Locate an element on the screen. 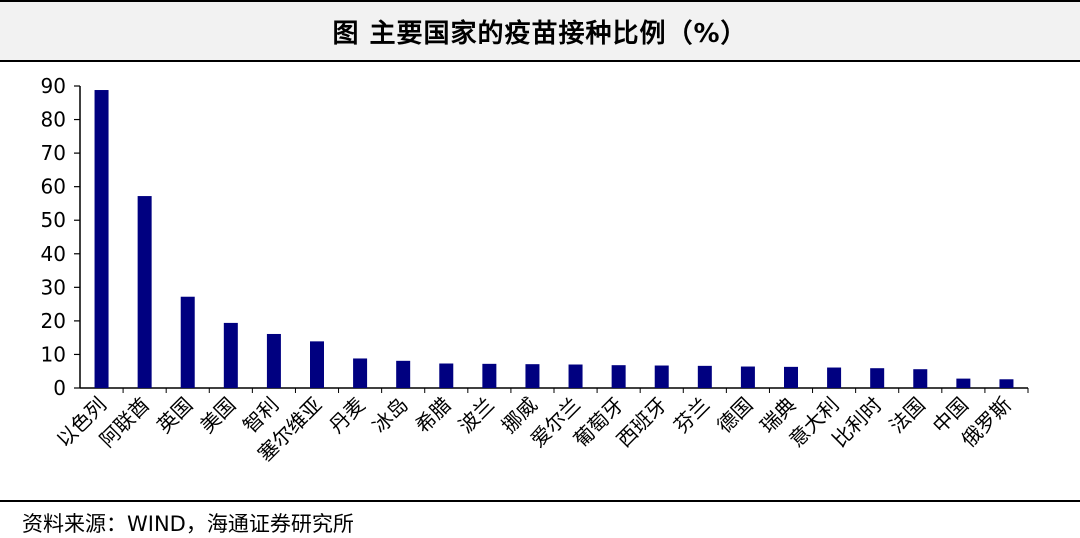 This screenshot has height=538, width=1080. x-tick-label: 希腊 is located at coordinates (433, 415).